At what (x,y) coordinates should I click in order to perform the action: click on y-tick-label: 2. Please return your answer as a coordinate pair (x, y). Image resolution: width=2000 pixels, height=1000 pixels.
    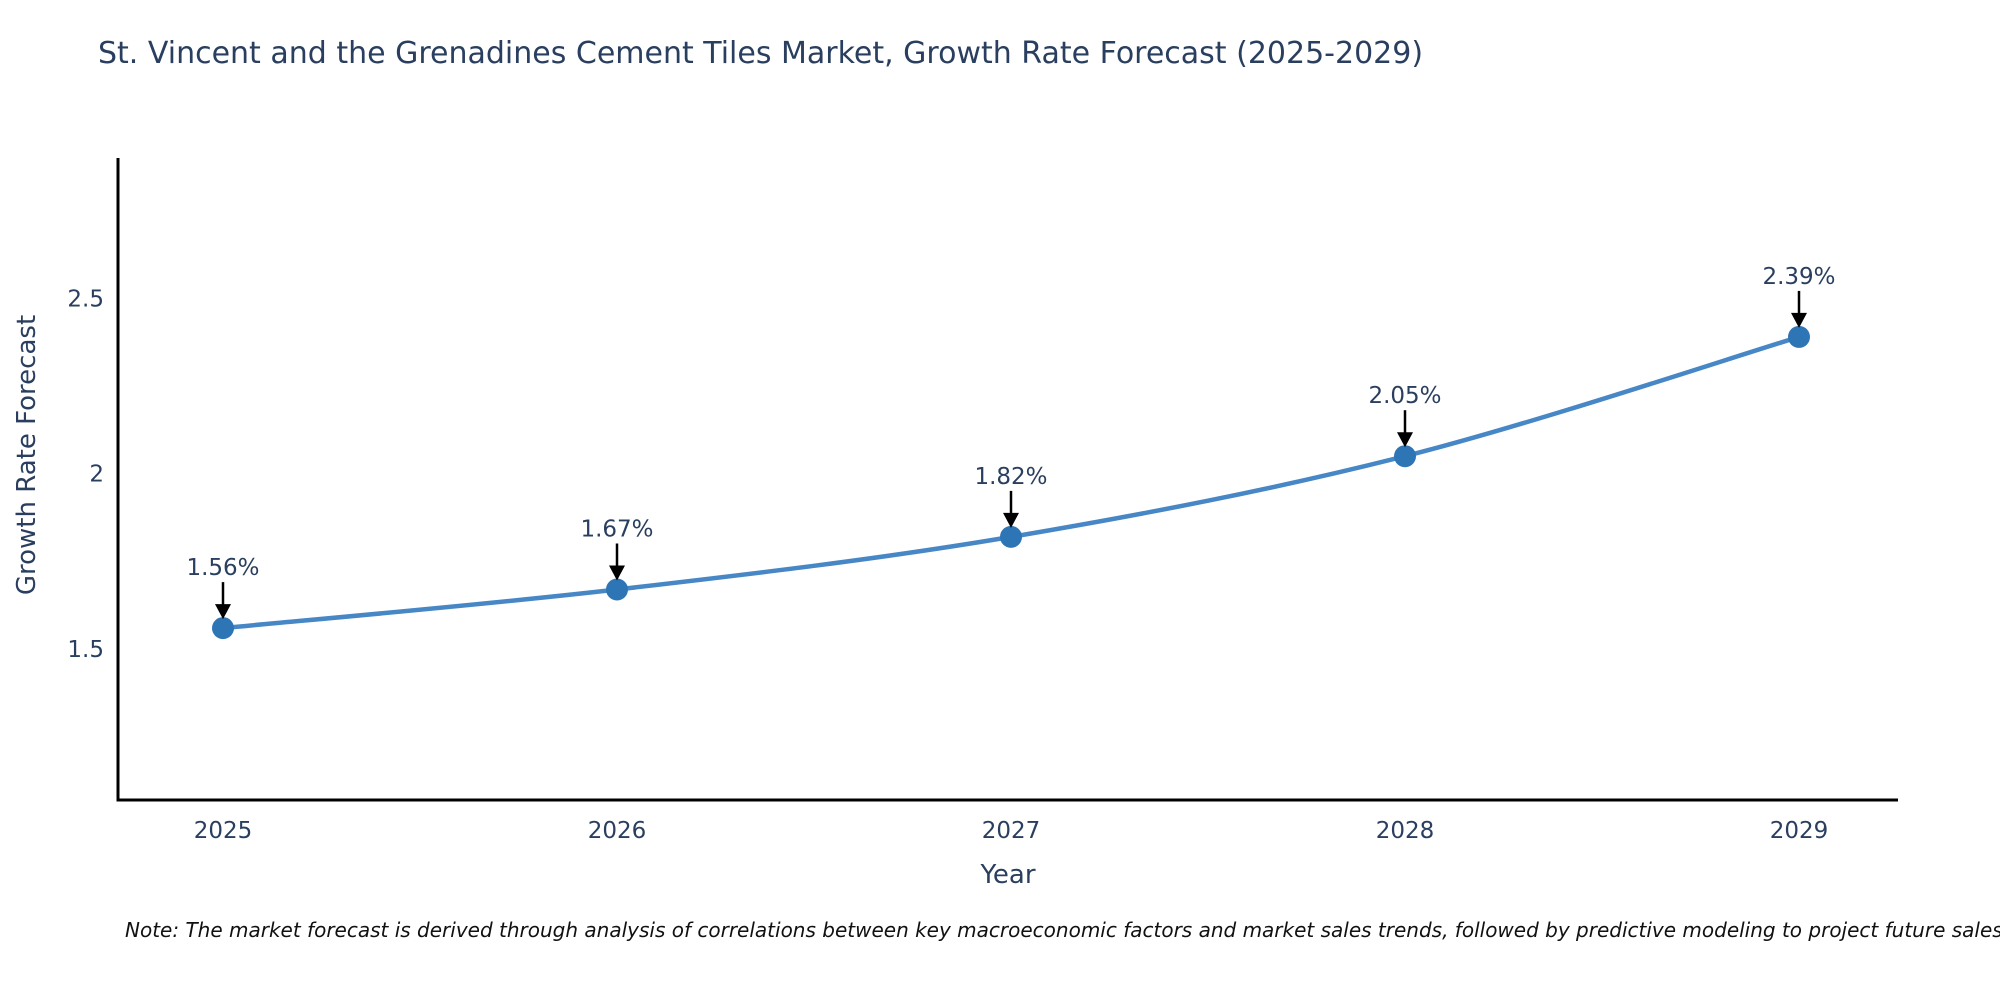
    Looking at the image, I should click on (96, 475).